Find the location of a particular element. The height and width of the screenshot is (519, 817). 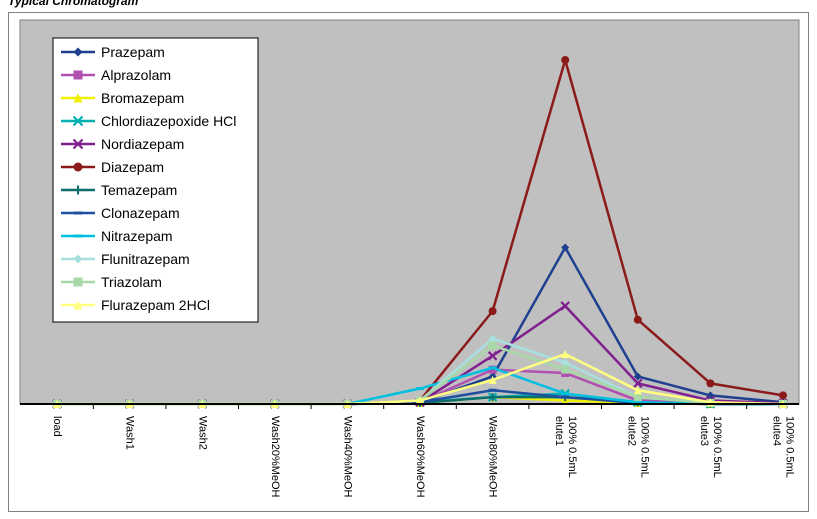

legend-item: Alprazolam is located at coordinates (116, 75).